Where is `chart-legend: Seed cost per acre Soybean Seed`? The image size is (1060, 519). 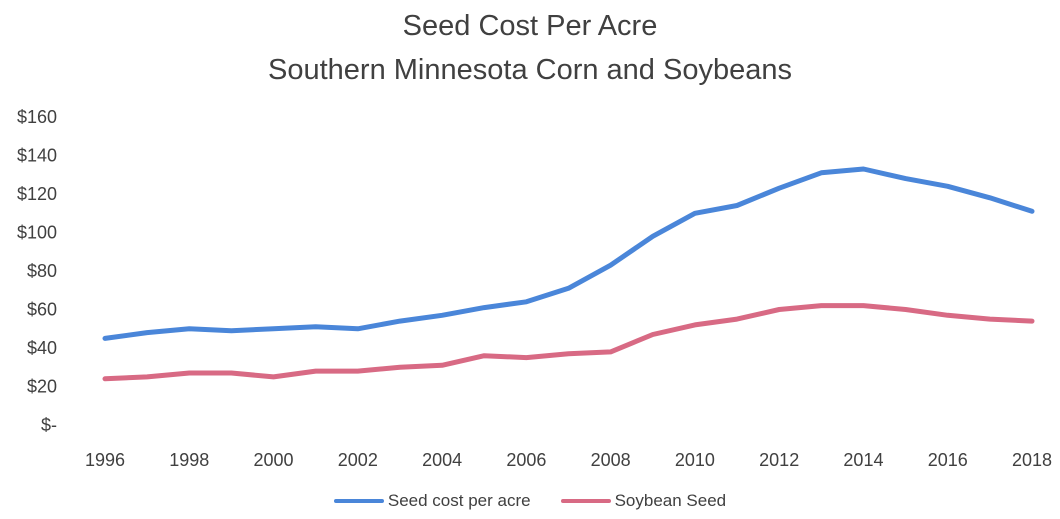
chart-legend: Seed cost per acre Soybean Seed is located at coordinates (530, 501).